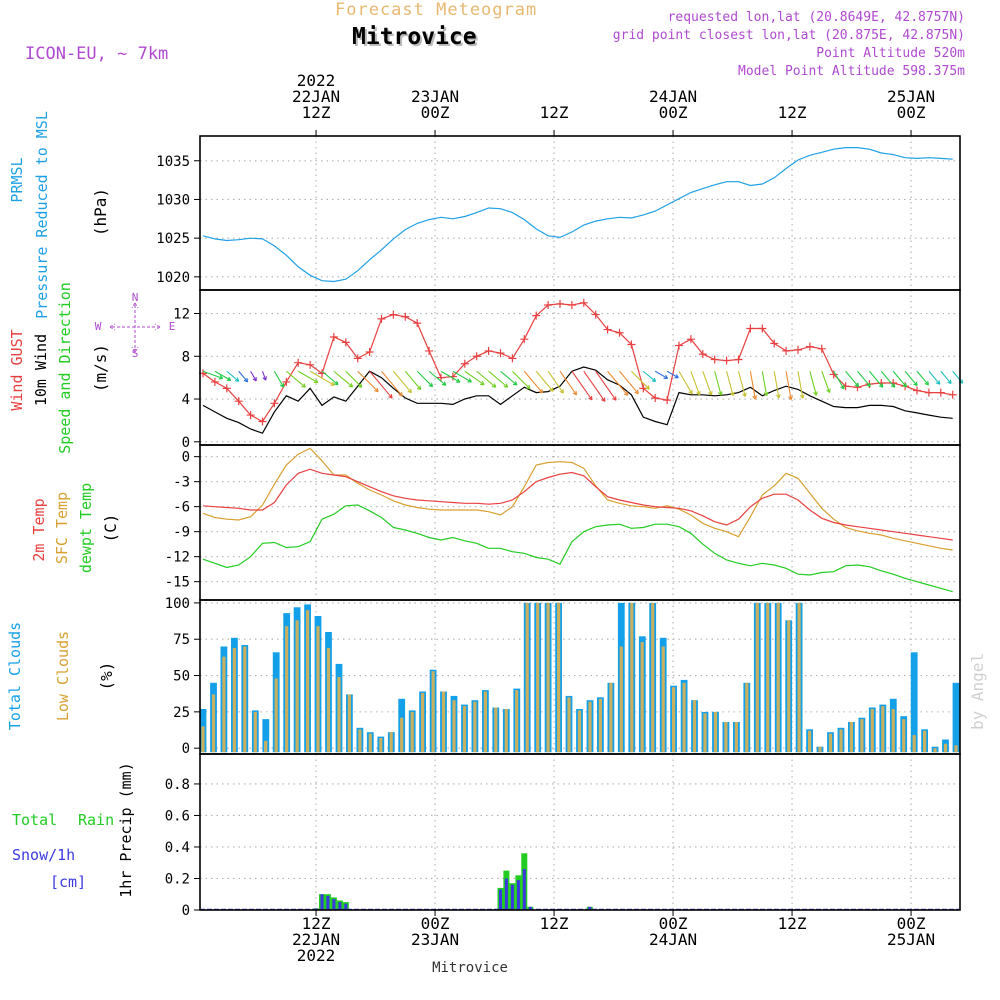 This screenshot has height=1000, width=1000. What do you see at coordinates (435, 112) in the screenshot?
I see `time-top-label-1-1: 00Z` at bounding box center [435, 112].